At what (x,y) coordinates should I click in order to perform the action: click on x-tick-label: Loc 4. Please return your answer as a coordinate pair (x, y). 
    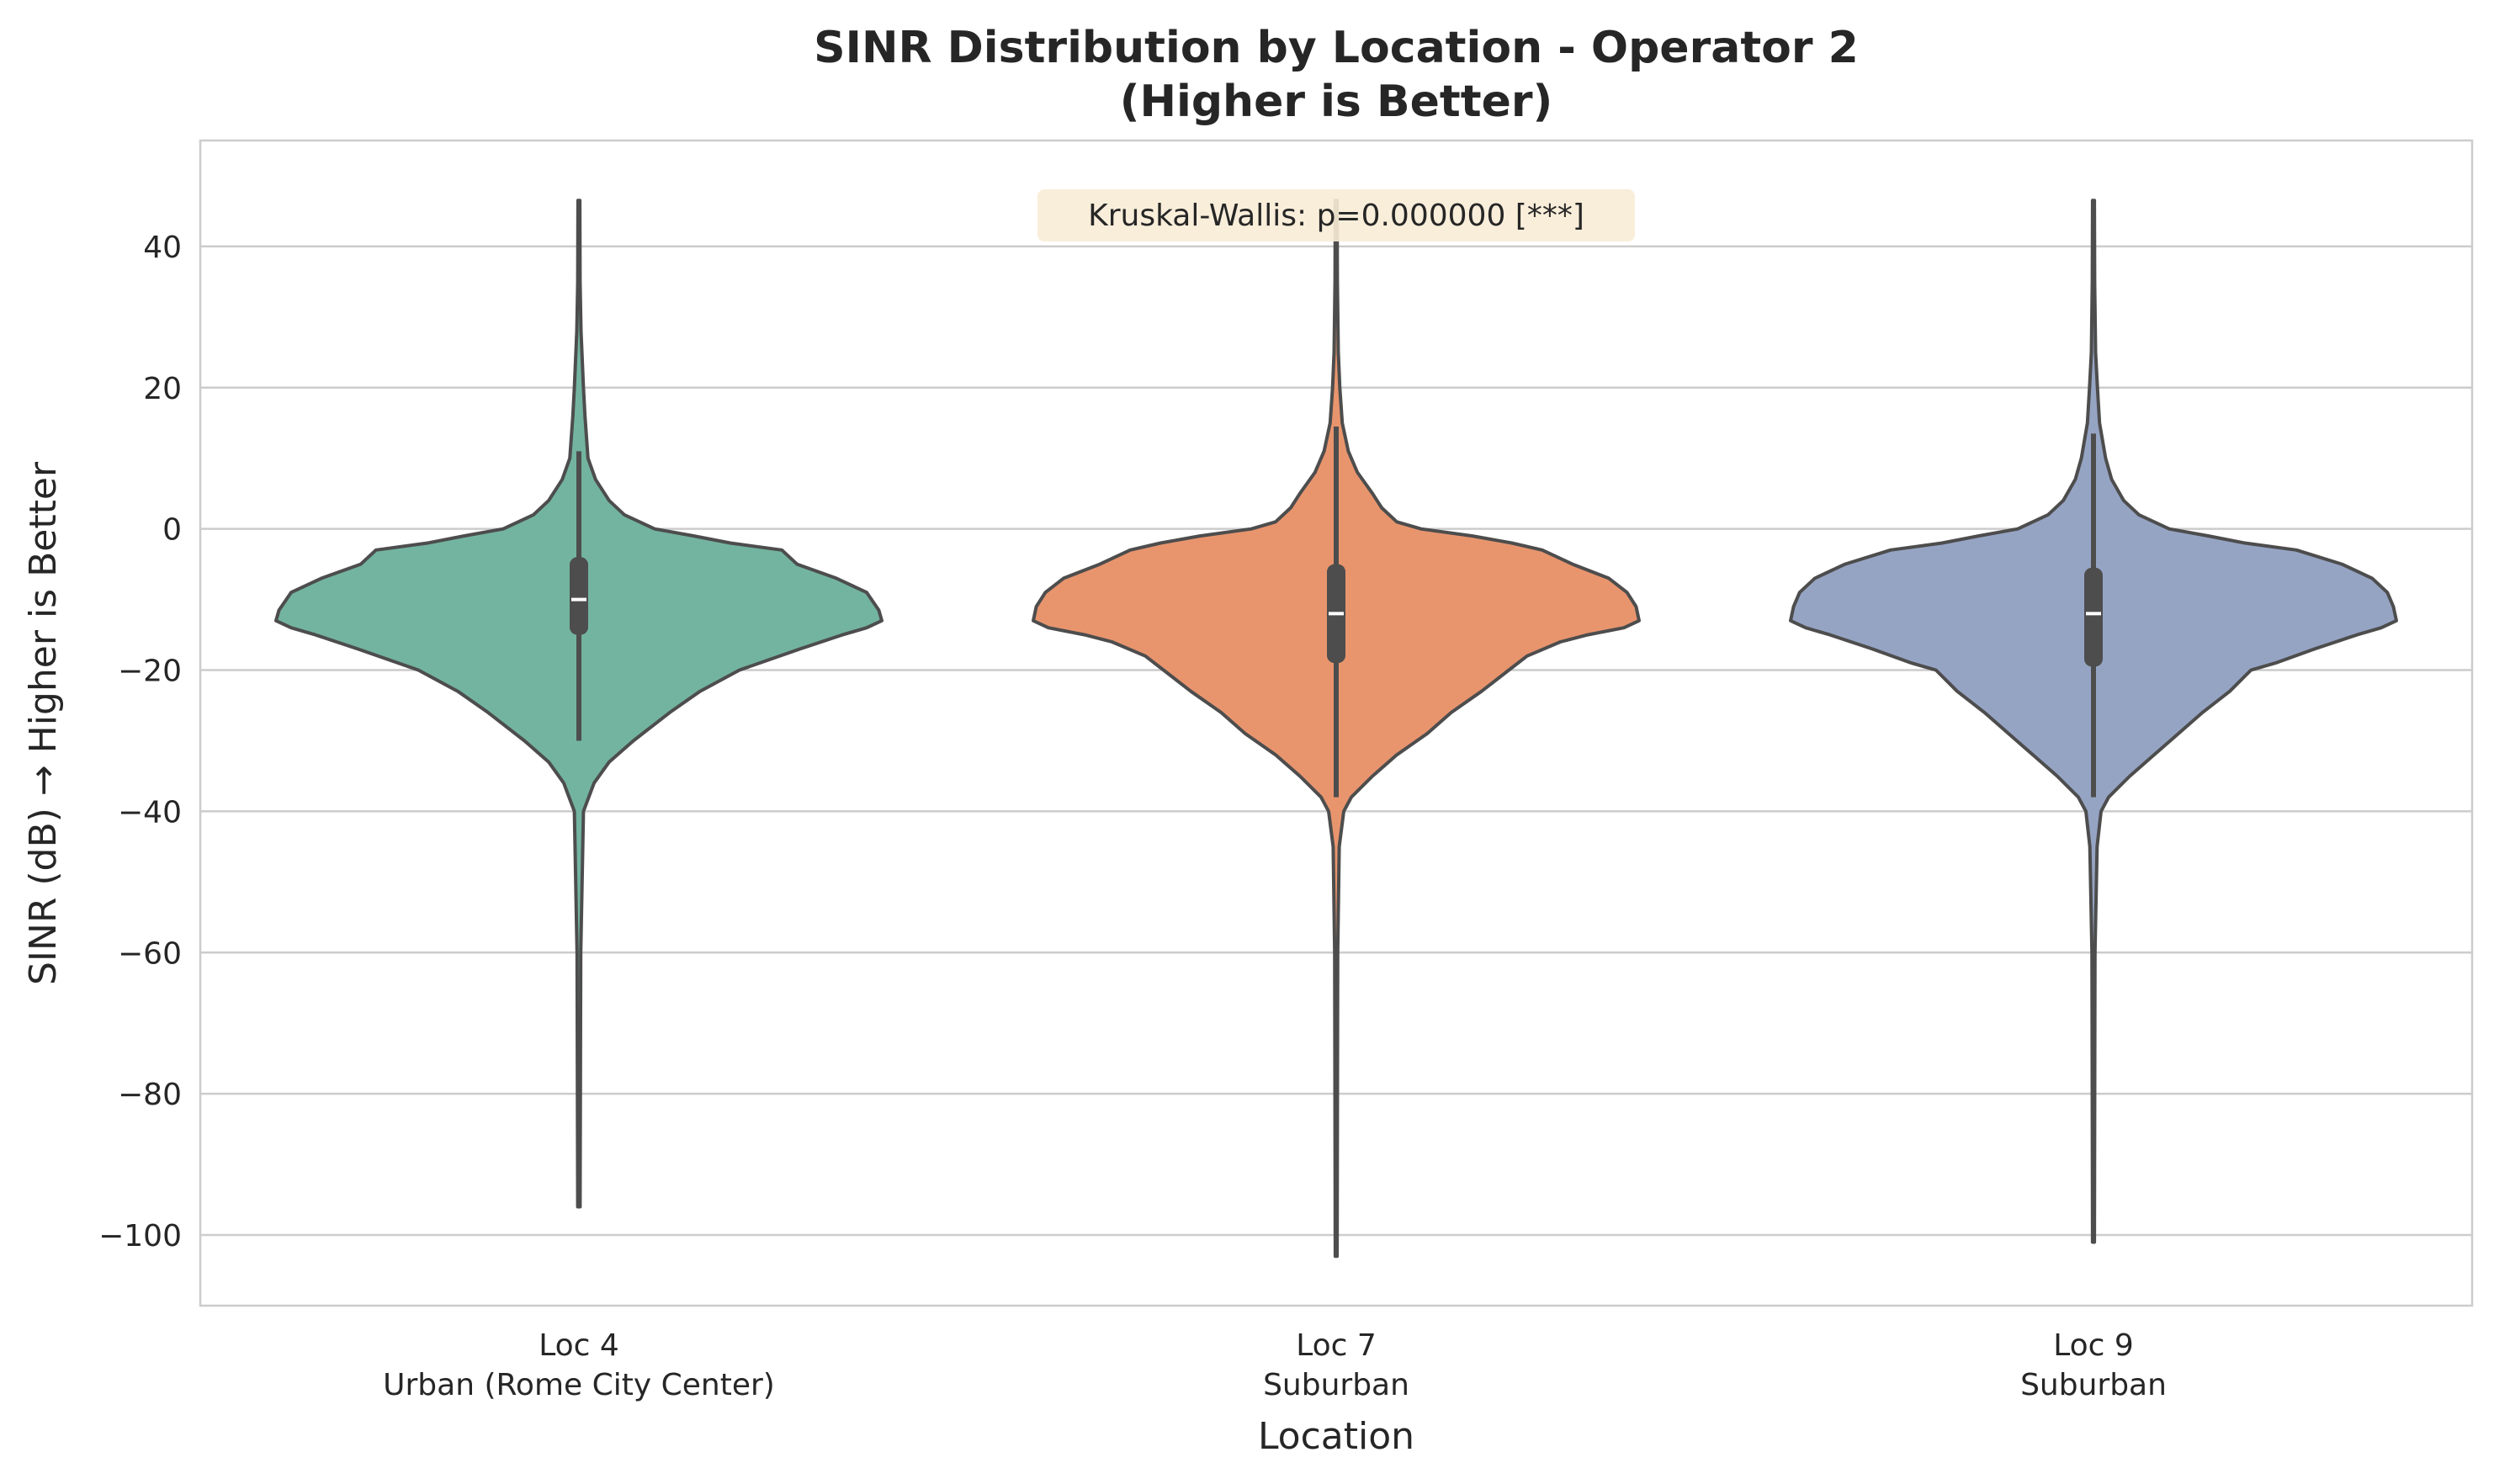
    Looking at the image, I should click on (579, 1345).